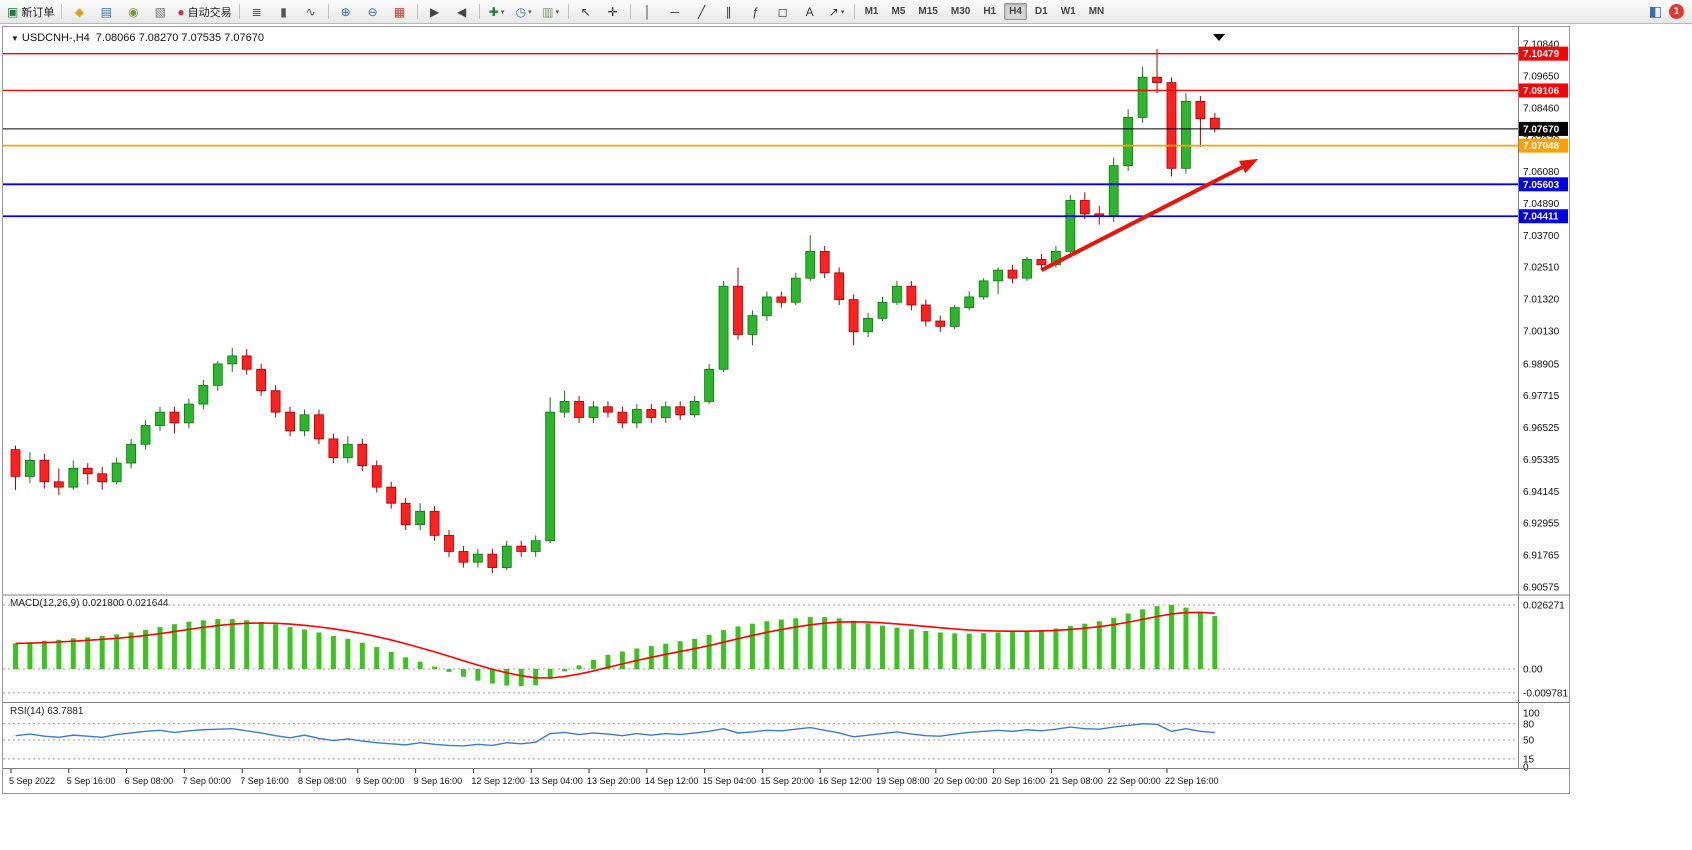 Image resolution: width=1692 pixels, height=850 pixels. I want to click on bid-price-line-price-tag, so click(1543, 128).